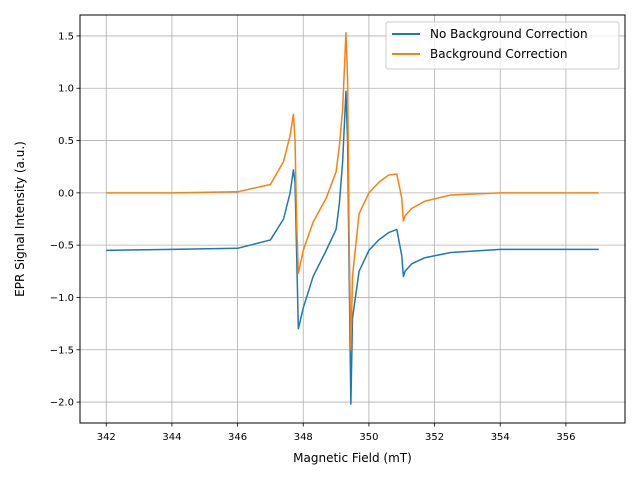 Image resolution: width=640 pixels, height=480 pixels. What do you see at coordinates (303, 437) in the screenshot?
I see `x-tick-label: 348` at bounding box center [303, 437].